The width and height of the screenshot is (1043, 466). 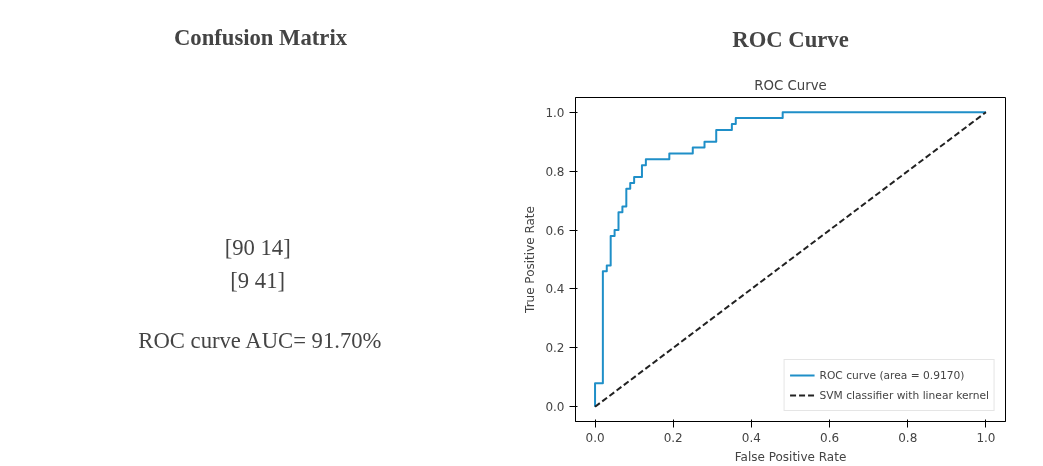 I want to click on y-tick-label: 0.0, so click(x=555, y=407).